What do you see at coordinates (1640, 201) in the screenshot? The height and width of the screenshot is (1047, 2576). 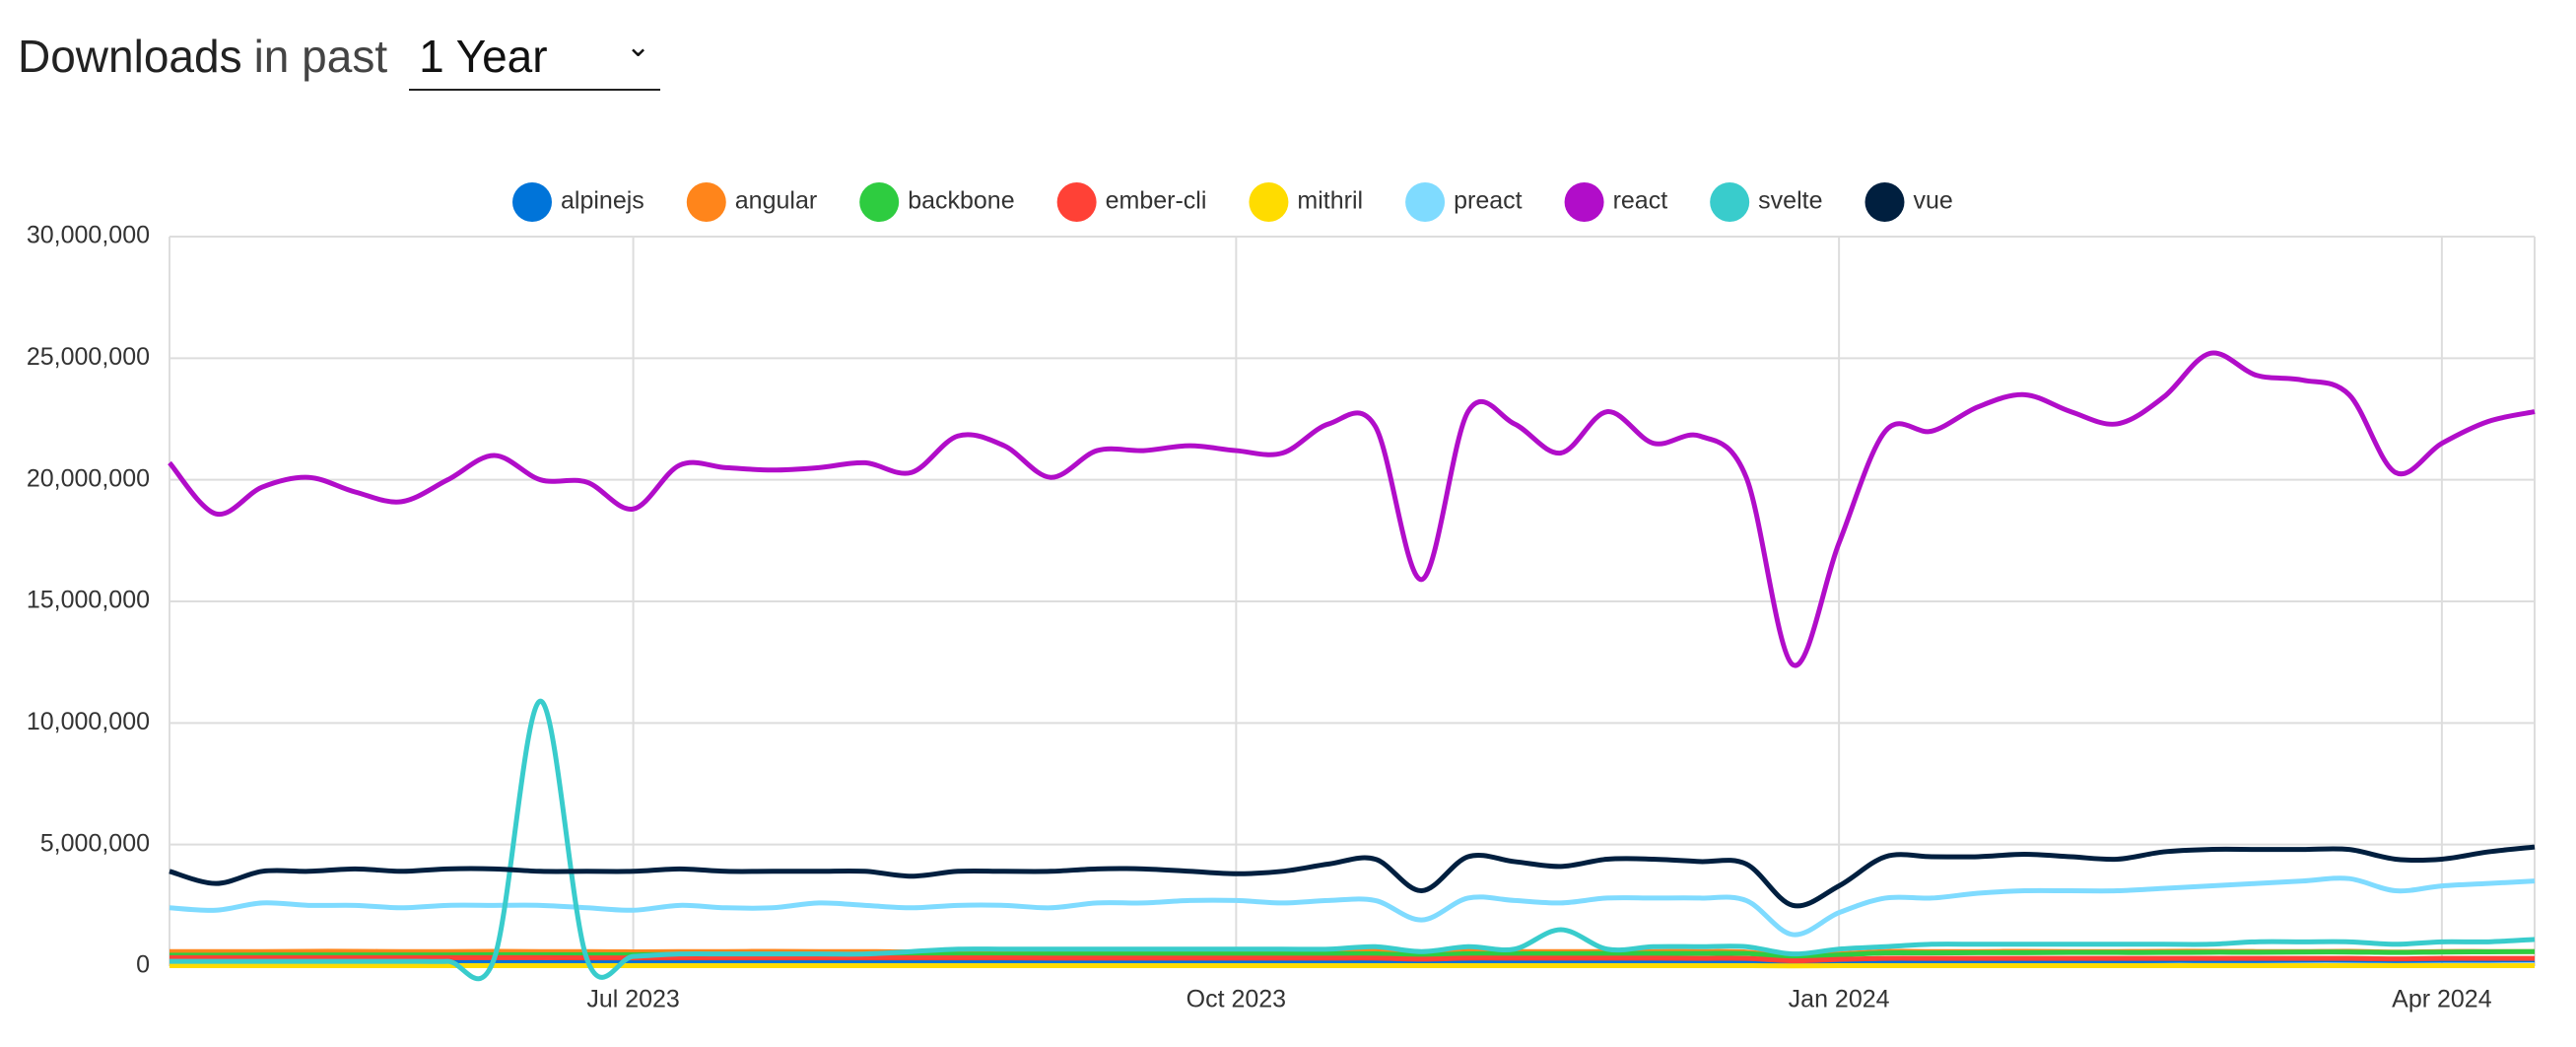 I see `legend-label: react` at bounding box center [1640, 201].